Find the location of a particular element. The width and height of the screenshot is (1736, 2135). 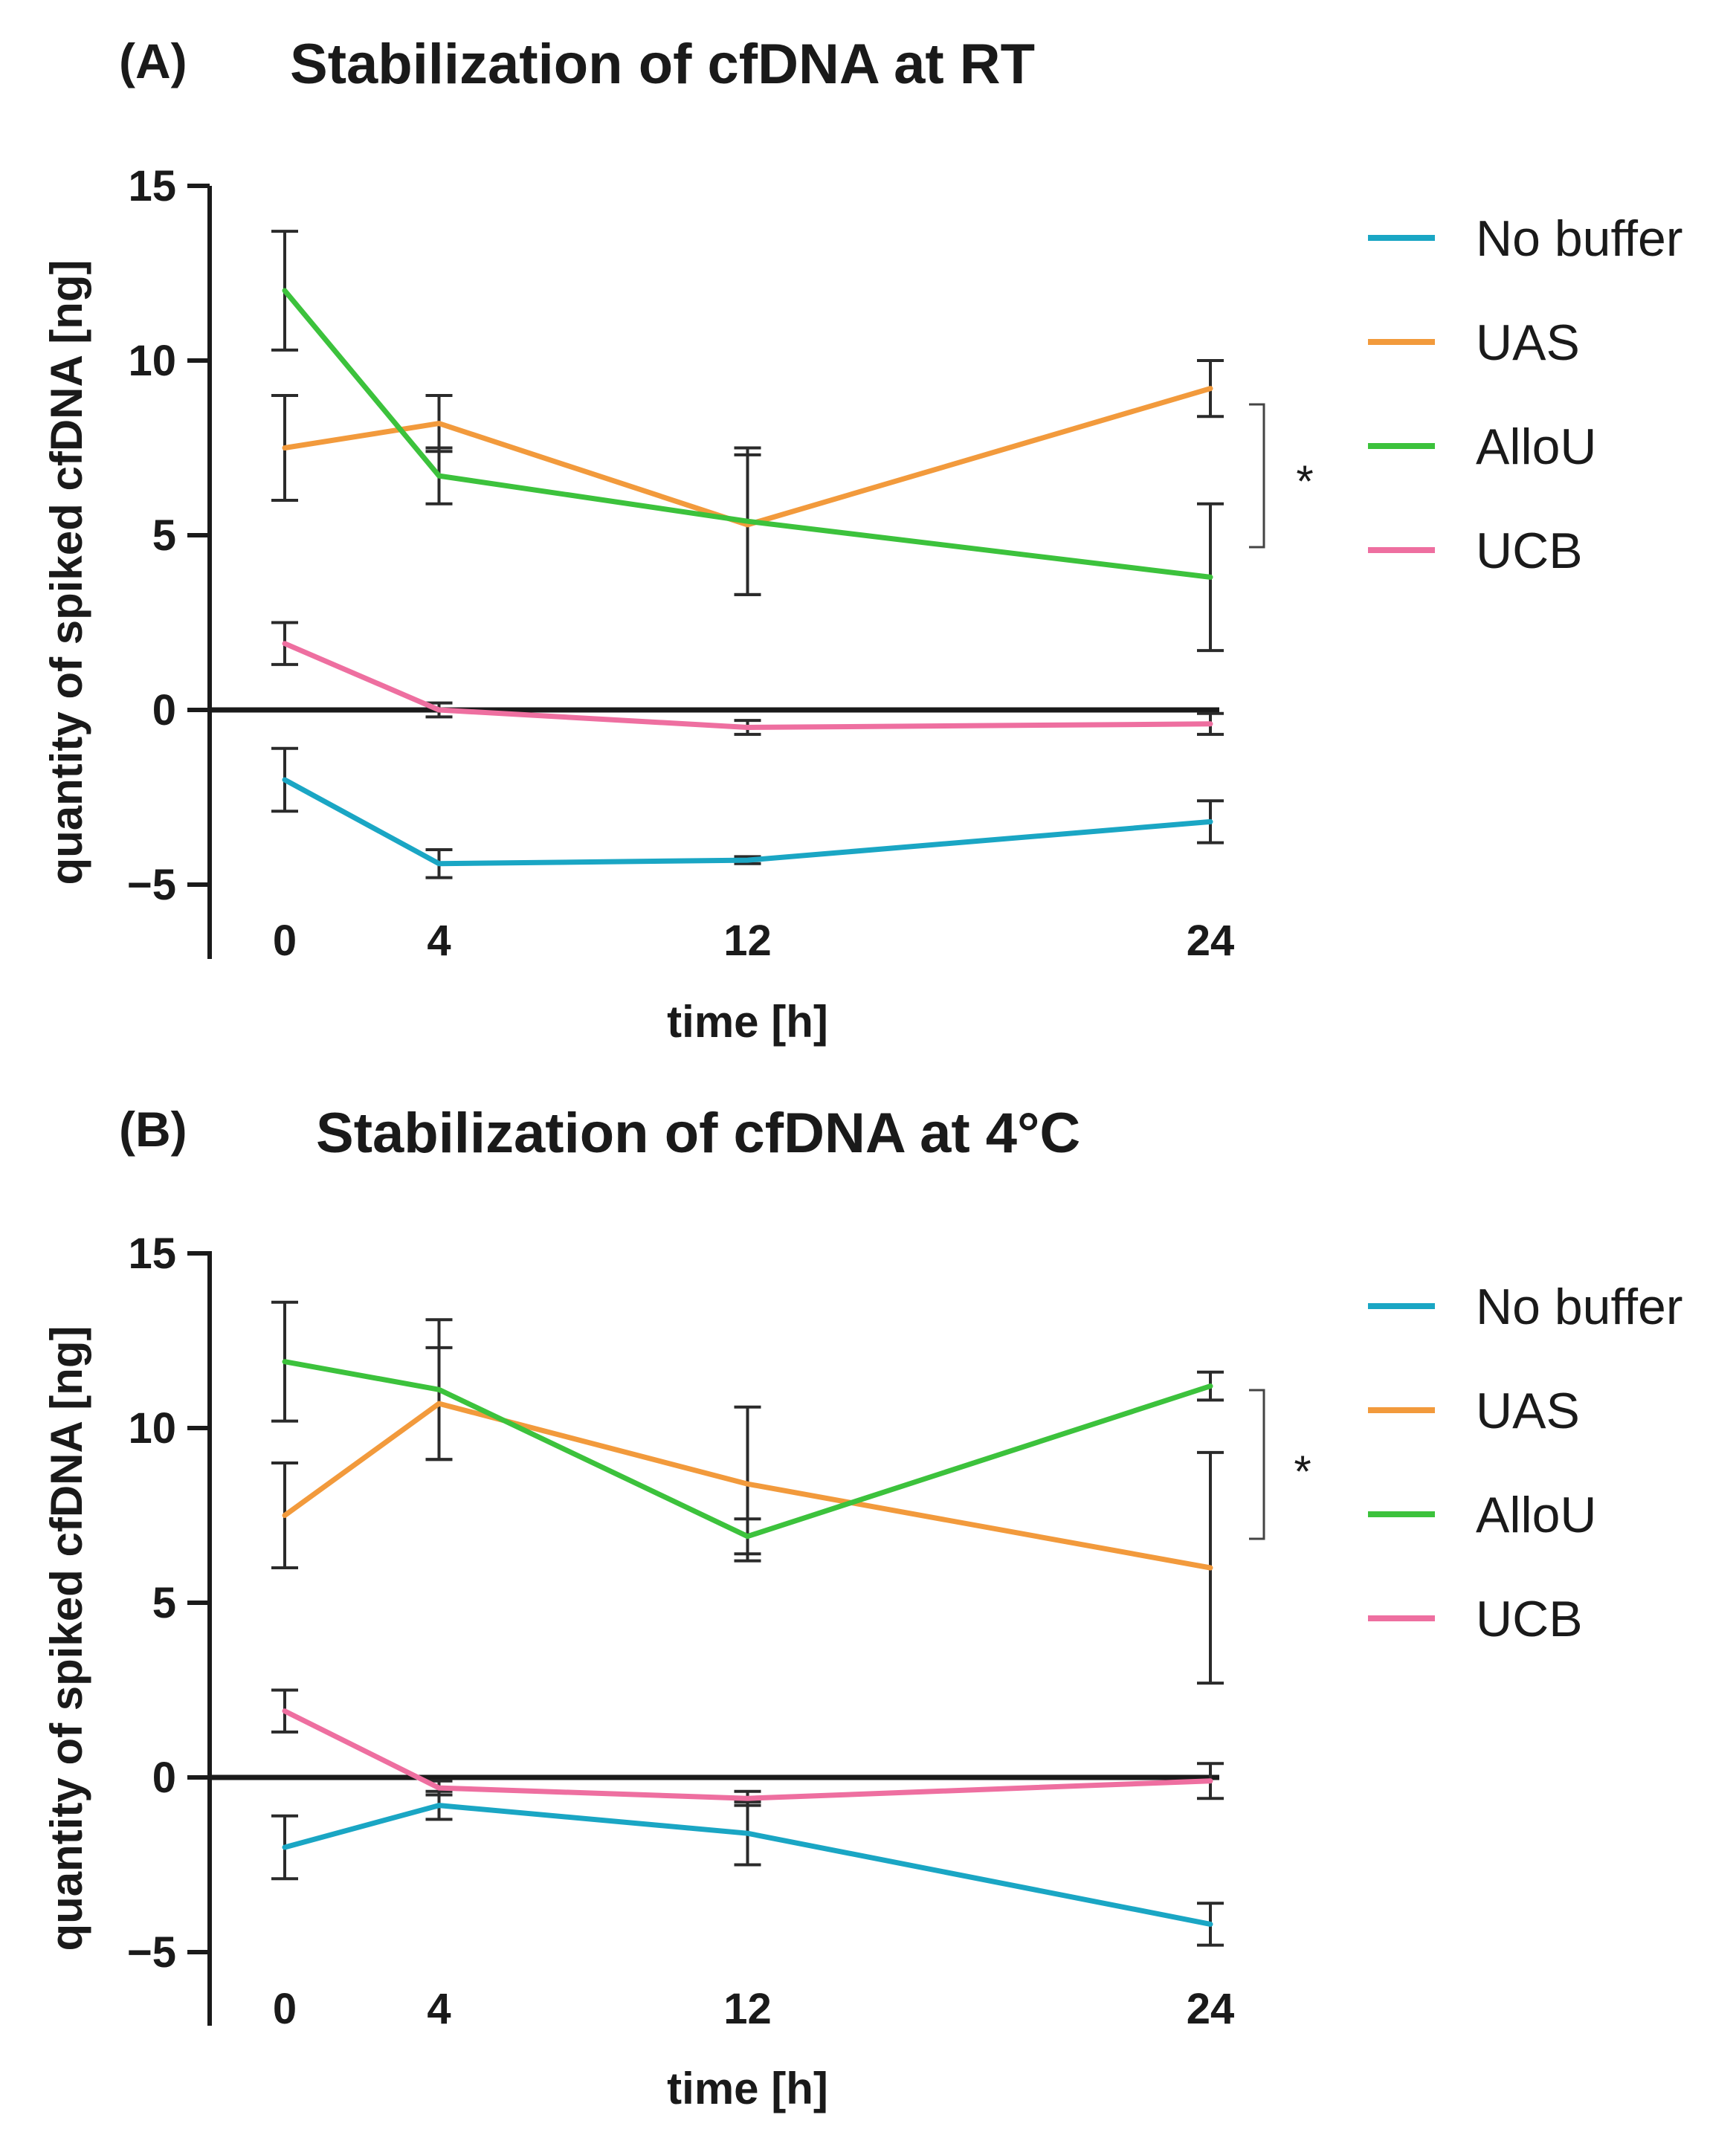

panel-label: (A) is located at coordinates (153, 60).